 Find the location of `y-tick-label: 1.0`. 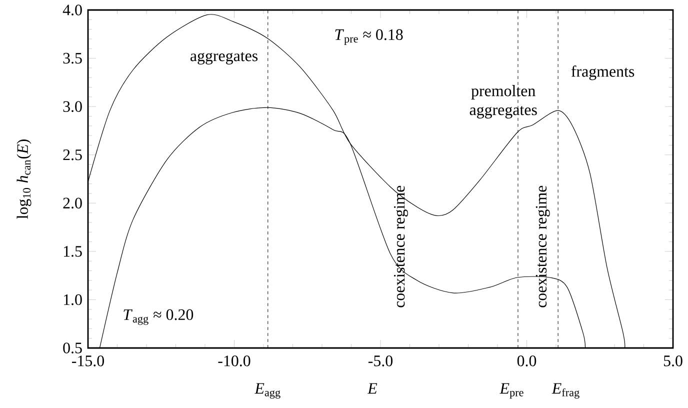

y-tick-label: 1.0 is located at coordinates (73, 300).